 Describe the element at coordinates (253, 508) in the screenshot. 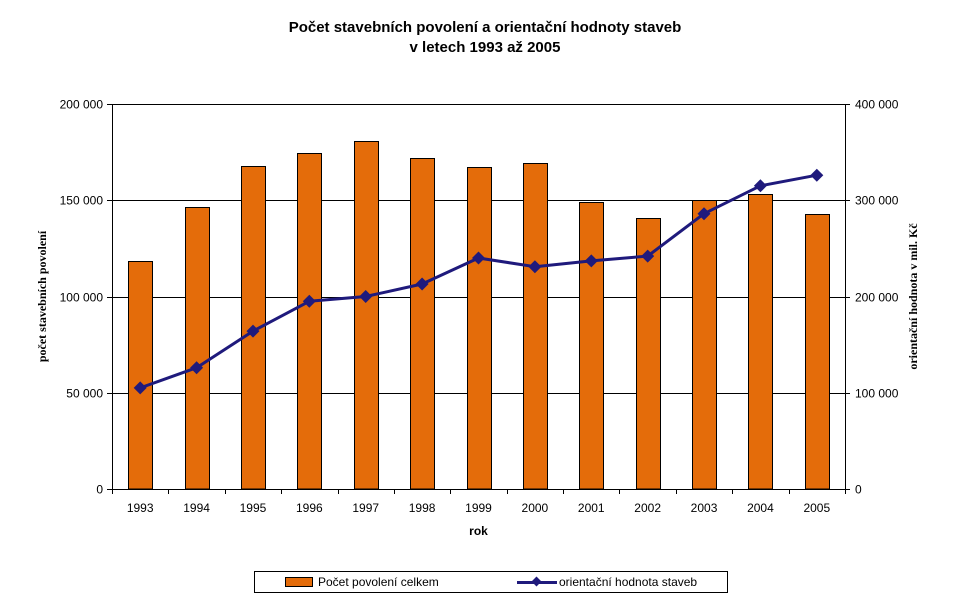

I see `x-tick-label-1995: 1995` at that location.